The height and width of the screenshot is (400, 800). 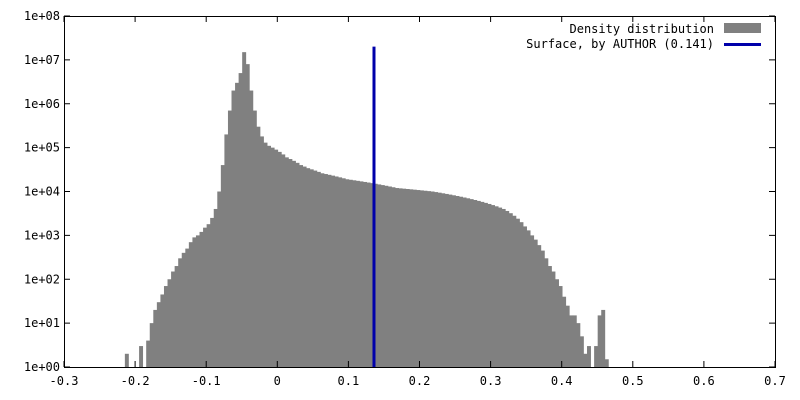 I want to click on x-tick-label: 0.2, so click(x=420, y=381).